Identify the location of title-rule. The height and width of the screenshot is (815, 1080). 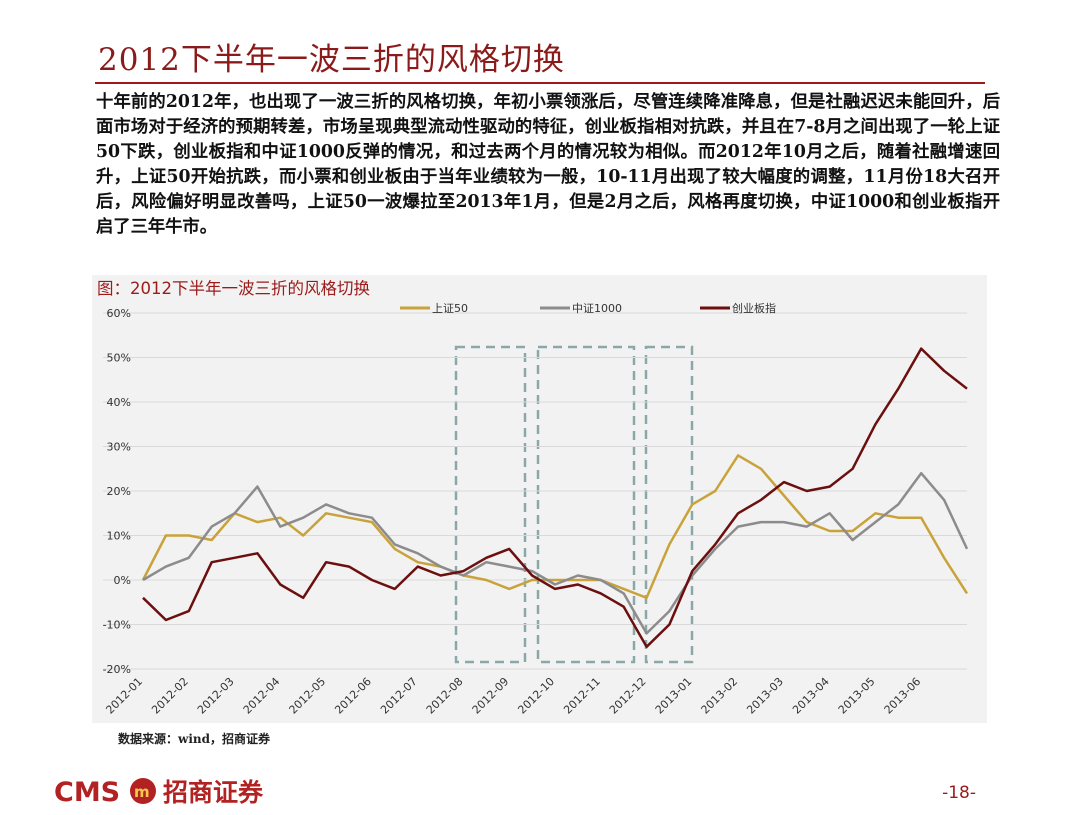
(540, 83).